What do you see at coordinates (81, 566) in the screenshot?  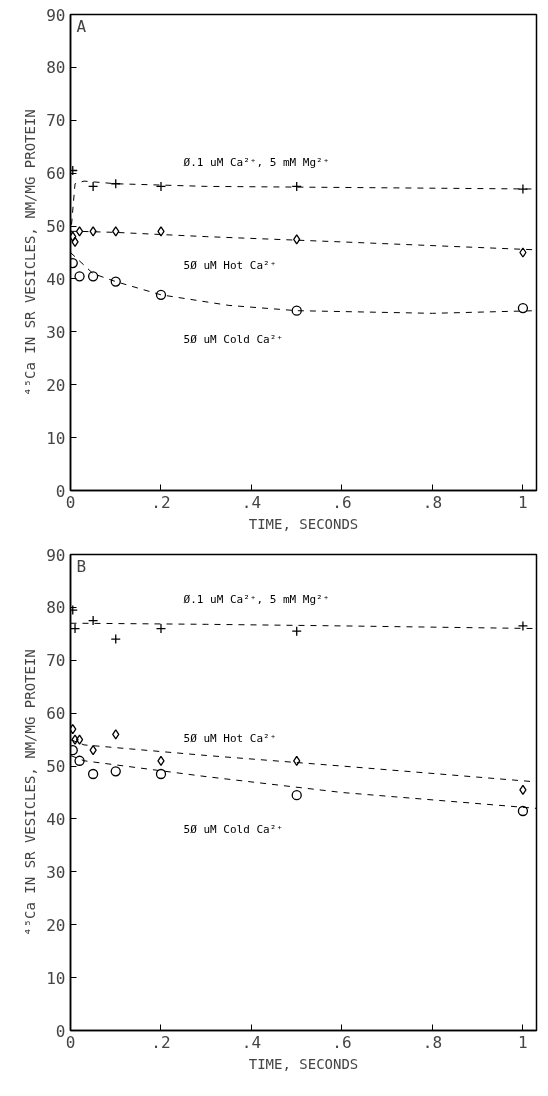 I see `chart-title: B` at bounding box center [81, 566].